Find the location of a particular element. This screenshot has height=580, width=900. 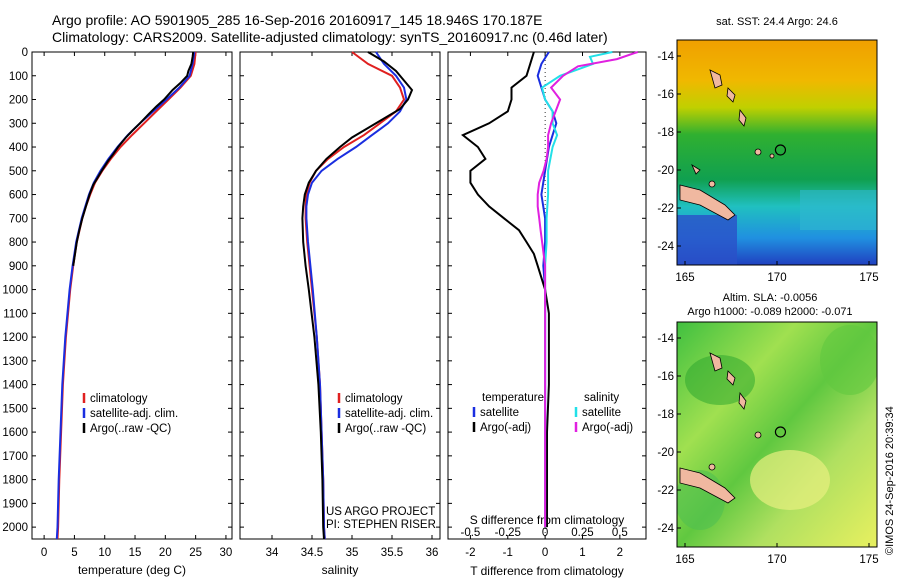

s-diff-tick-label: -0.25 is located at coordinates (508, 533).